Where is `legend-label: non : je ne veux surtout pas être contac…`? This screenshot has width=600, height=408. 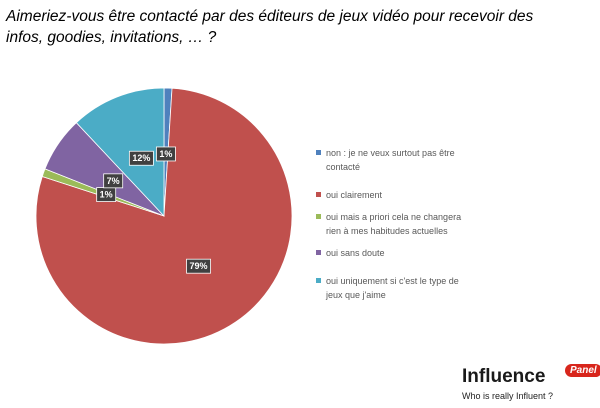
legend-label: non : je ne veux surtout pas être contac… is located at coordinates (390, 160).